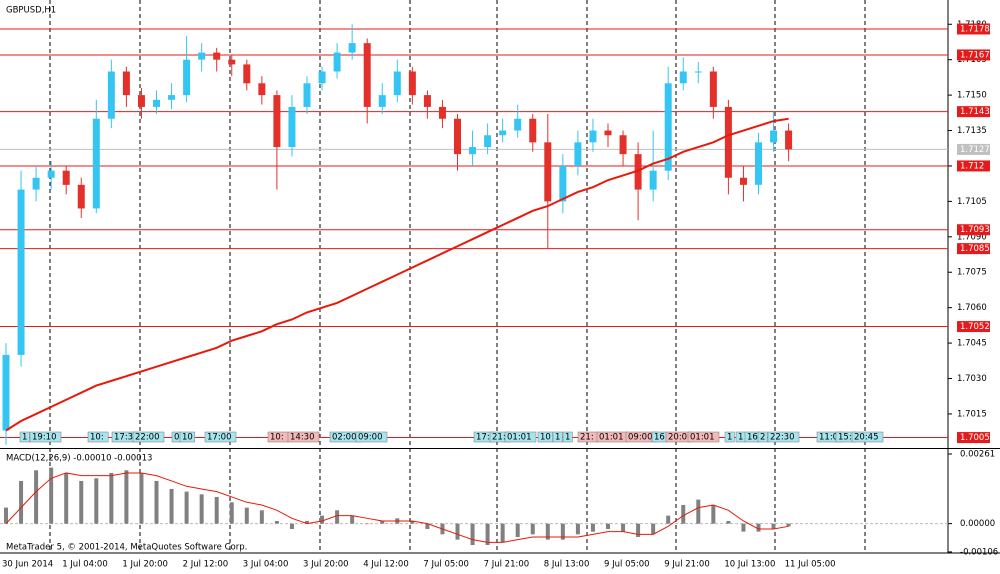  I want to click on event-label: 22:30, so click(782, 438).